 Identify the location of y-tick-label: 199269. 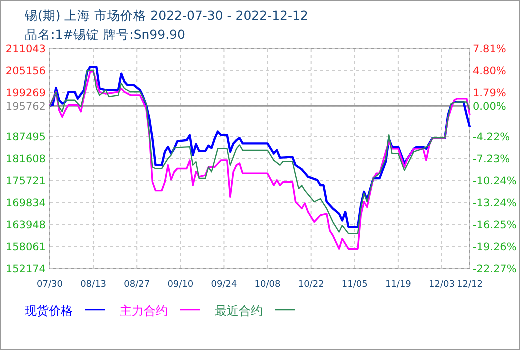
(26, 94).